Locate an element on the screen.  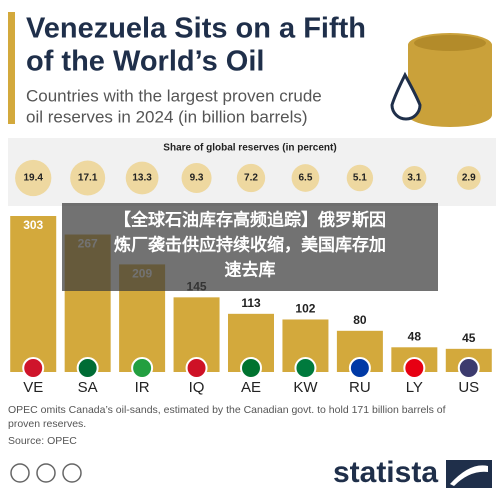
source: Source: OPEC is located at coordinates (42, 441).